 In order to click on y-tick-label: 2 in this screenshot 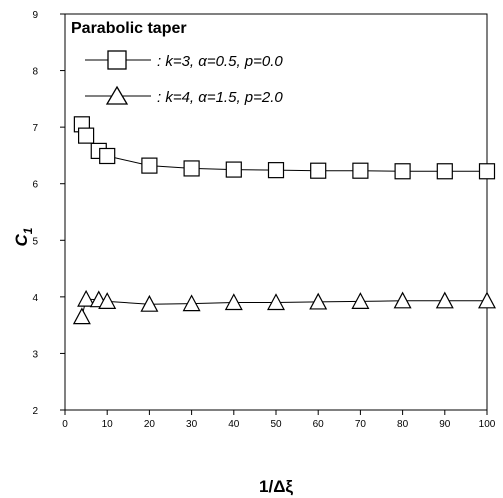, I will do `click(35, 411)`.